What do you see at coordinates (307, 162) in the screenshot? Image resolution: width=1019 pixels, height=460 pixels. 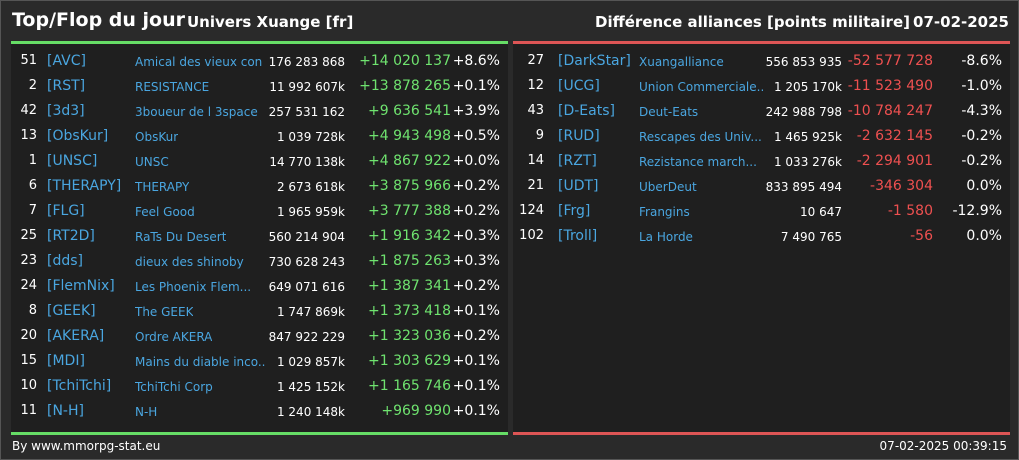 I see `alliance-points: 14 770 138k` at bounding box center [307, 162].